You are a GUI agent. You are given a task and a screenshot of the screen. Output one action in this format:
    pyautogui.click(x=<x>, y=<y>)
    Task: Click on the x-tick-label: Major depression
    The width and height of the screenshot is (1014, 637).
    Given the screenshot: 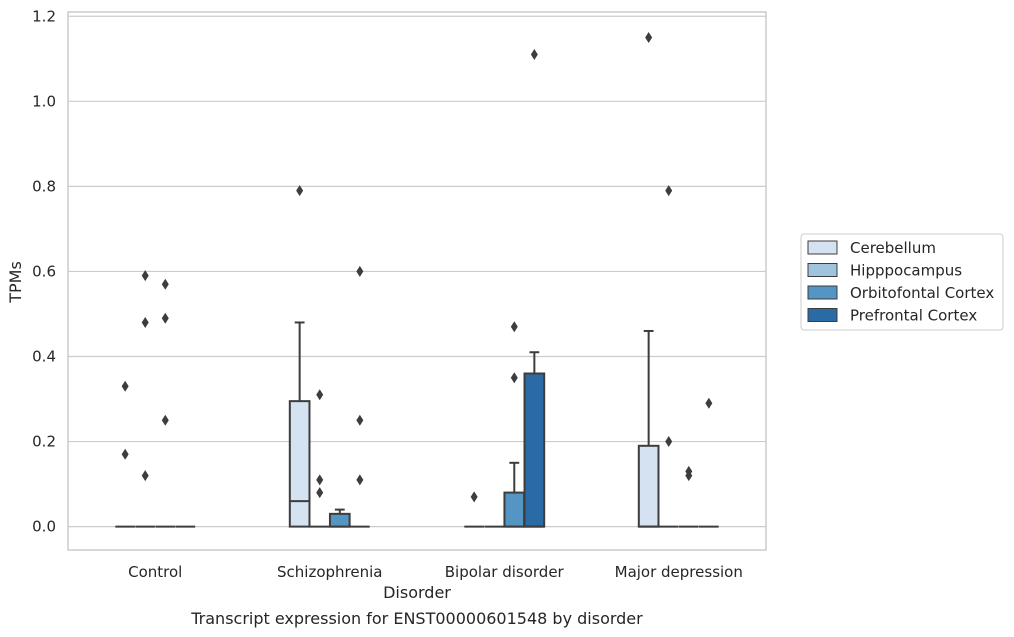 What is the action you would take?
    pyautogui.click(x=679, y=572)
    